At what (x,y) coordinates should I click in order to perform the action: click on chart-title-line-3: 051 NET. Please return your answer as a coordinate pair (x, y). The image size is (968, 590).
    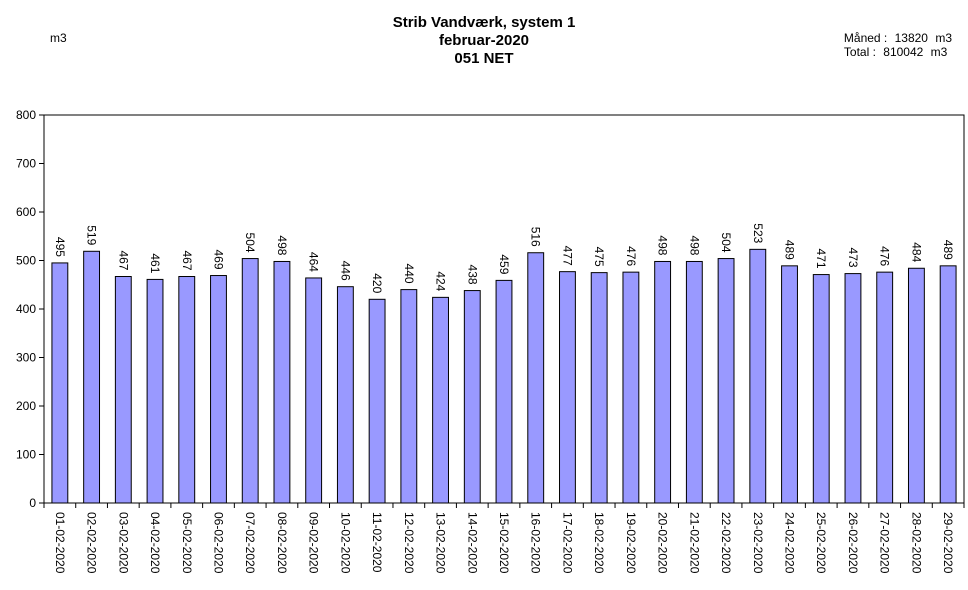
    Looking at the image, I should click on (484, 58).